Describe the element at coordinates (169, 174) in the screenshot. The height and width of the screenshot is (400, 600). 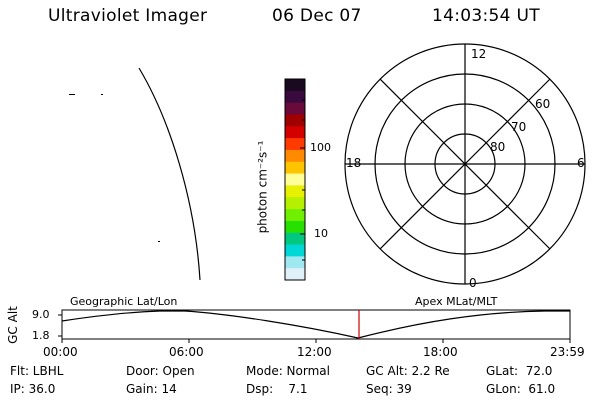
I see `limb-arc` at that location.